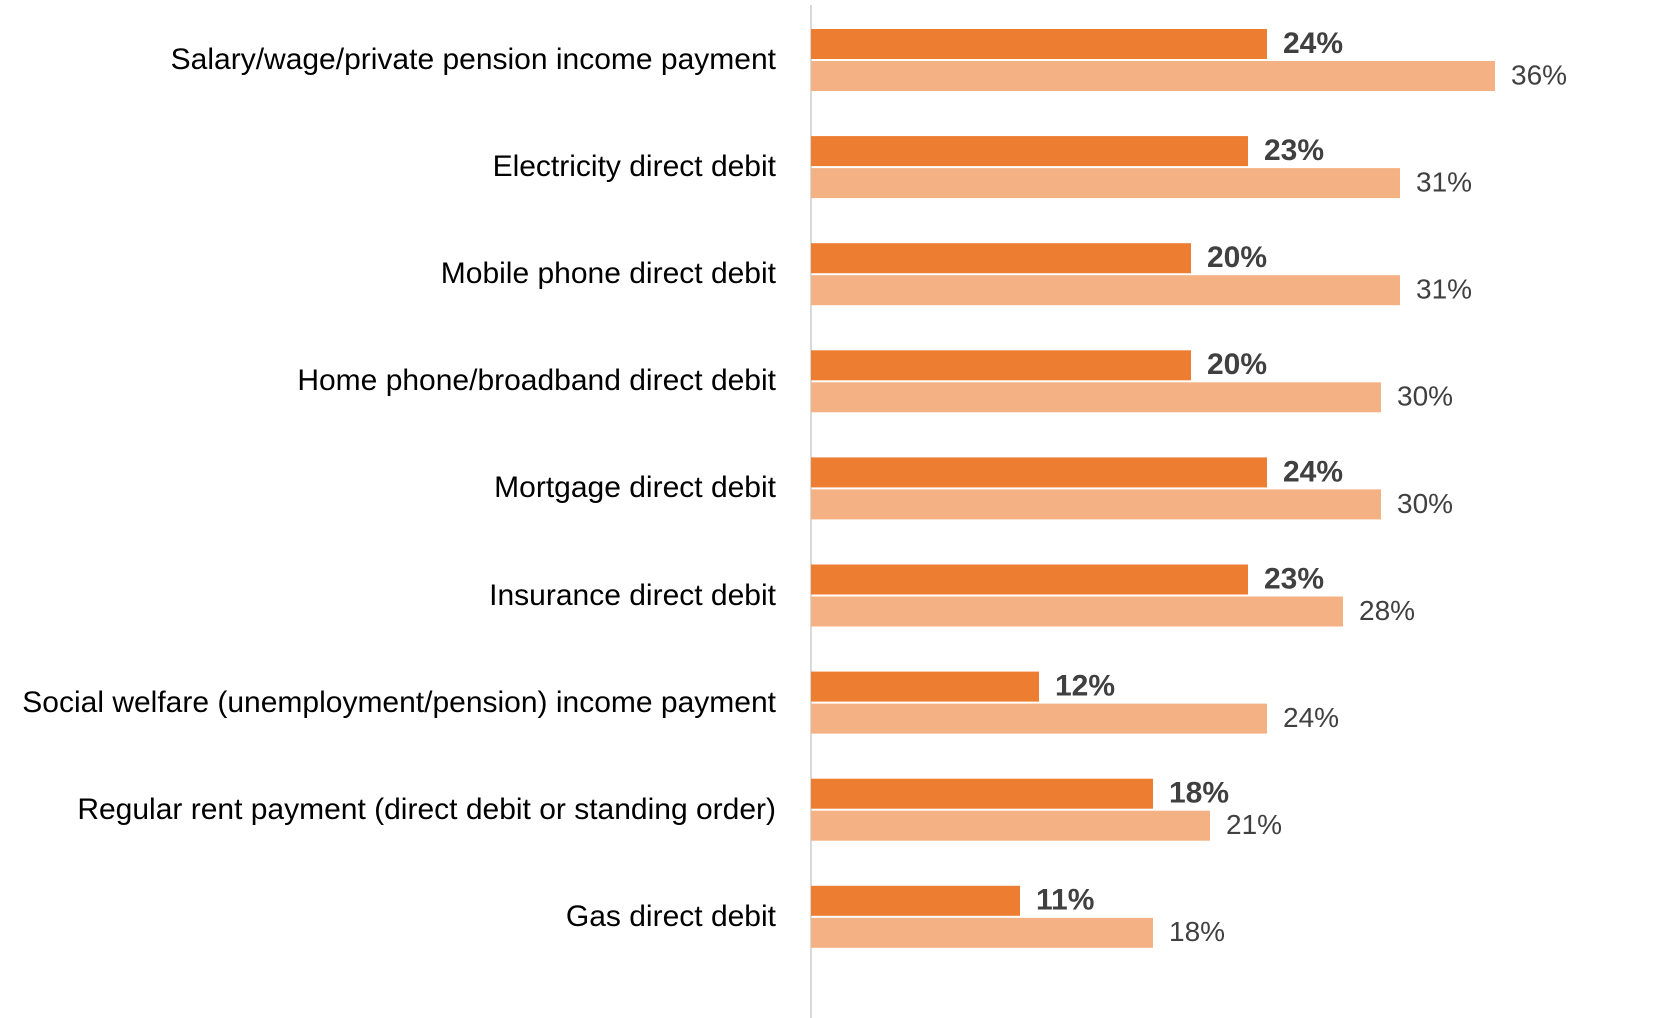 The image size is (1660, 1018). I want to click on category-label: Electricity direct debit, so click(634, 167).